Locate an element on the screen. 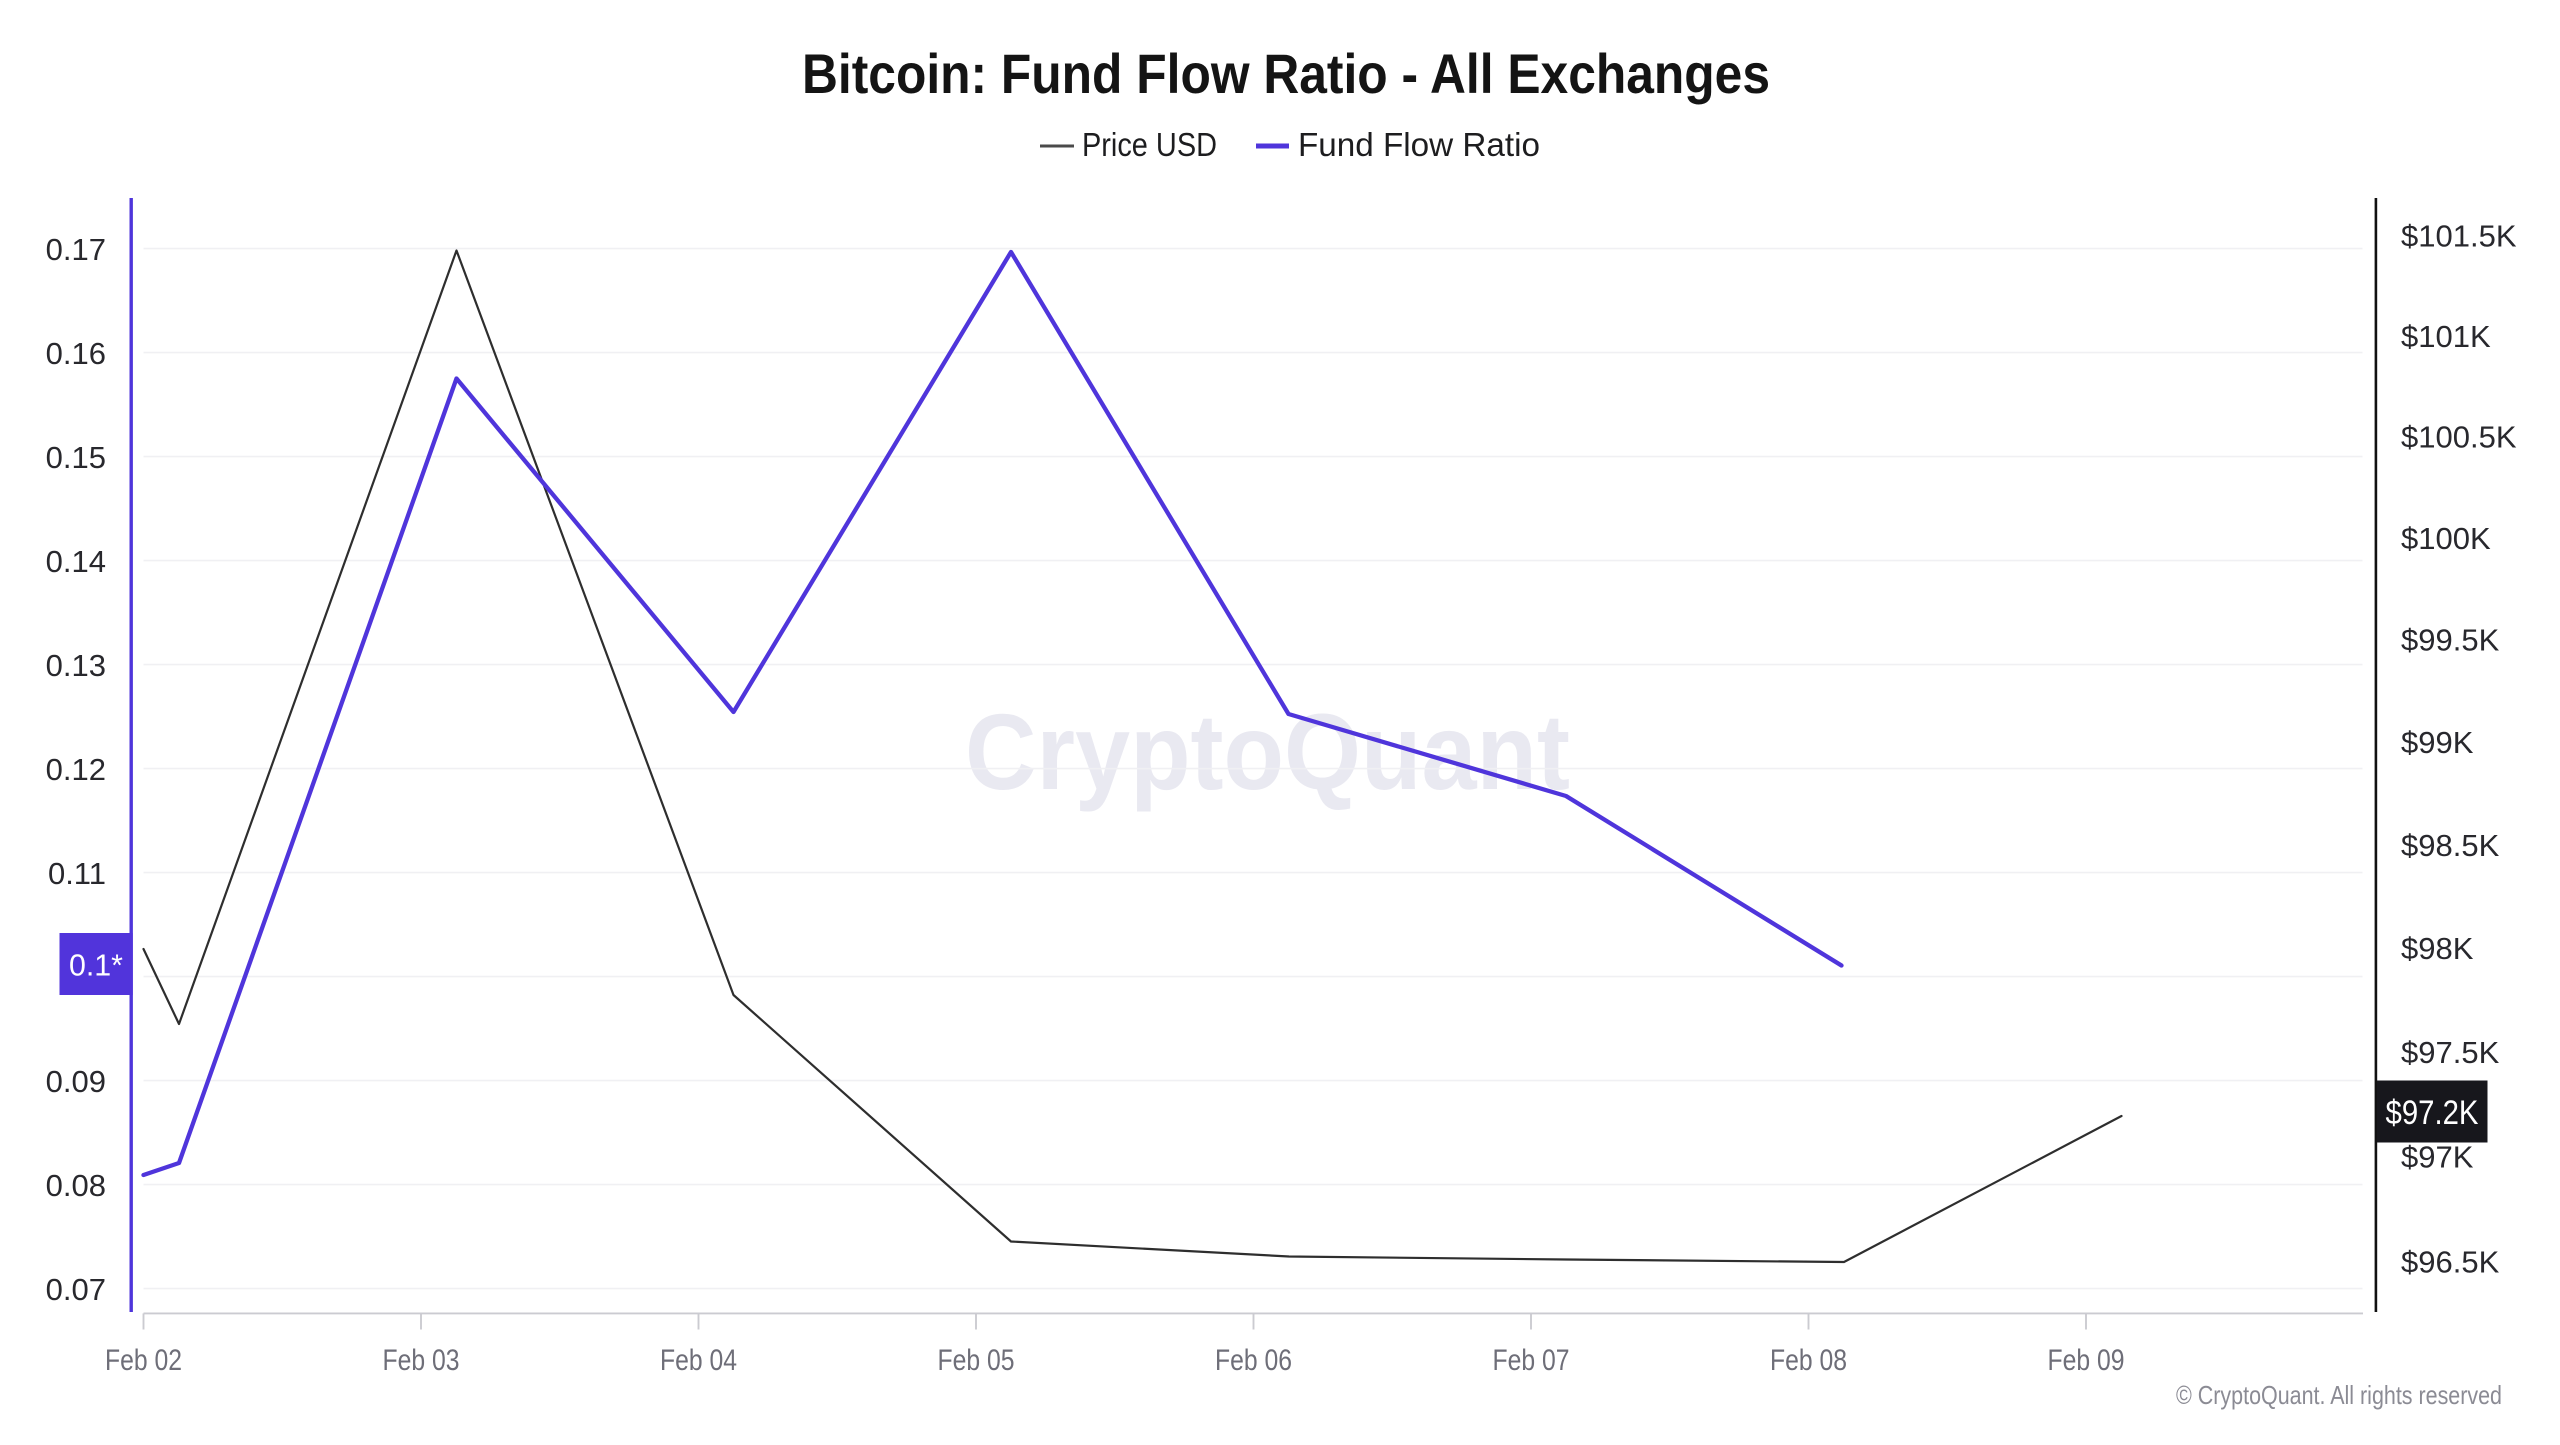 Image resolution: width=2560 pixels, height=1445 pixels. svg-text: CryptoQuant is located at coordinates (1267, 751).